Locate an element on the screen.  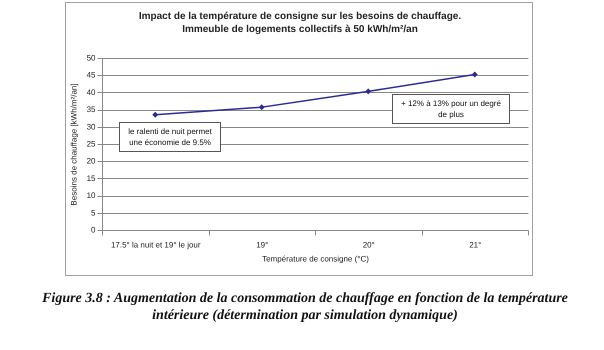
y-tick-label: 15 is located at coordinates (91, 178).